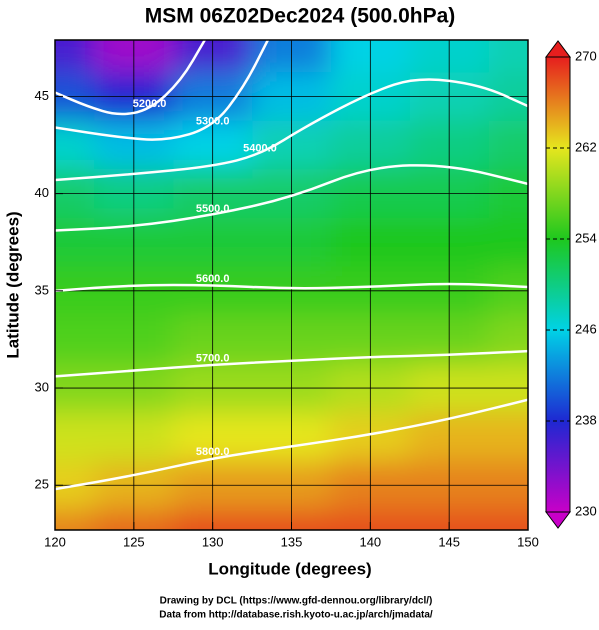 The image size is (599, 630). I want to click on x-tick-label: 140, so click(370, 541).